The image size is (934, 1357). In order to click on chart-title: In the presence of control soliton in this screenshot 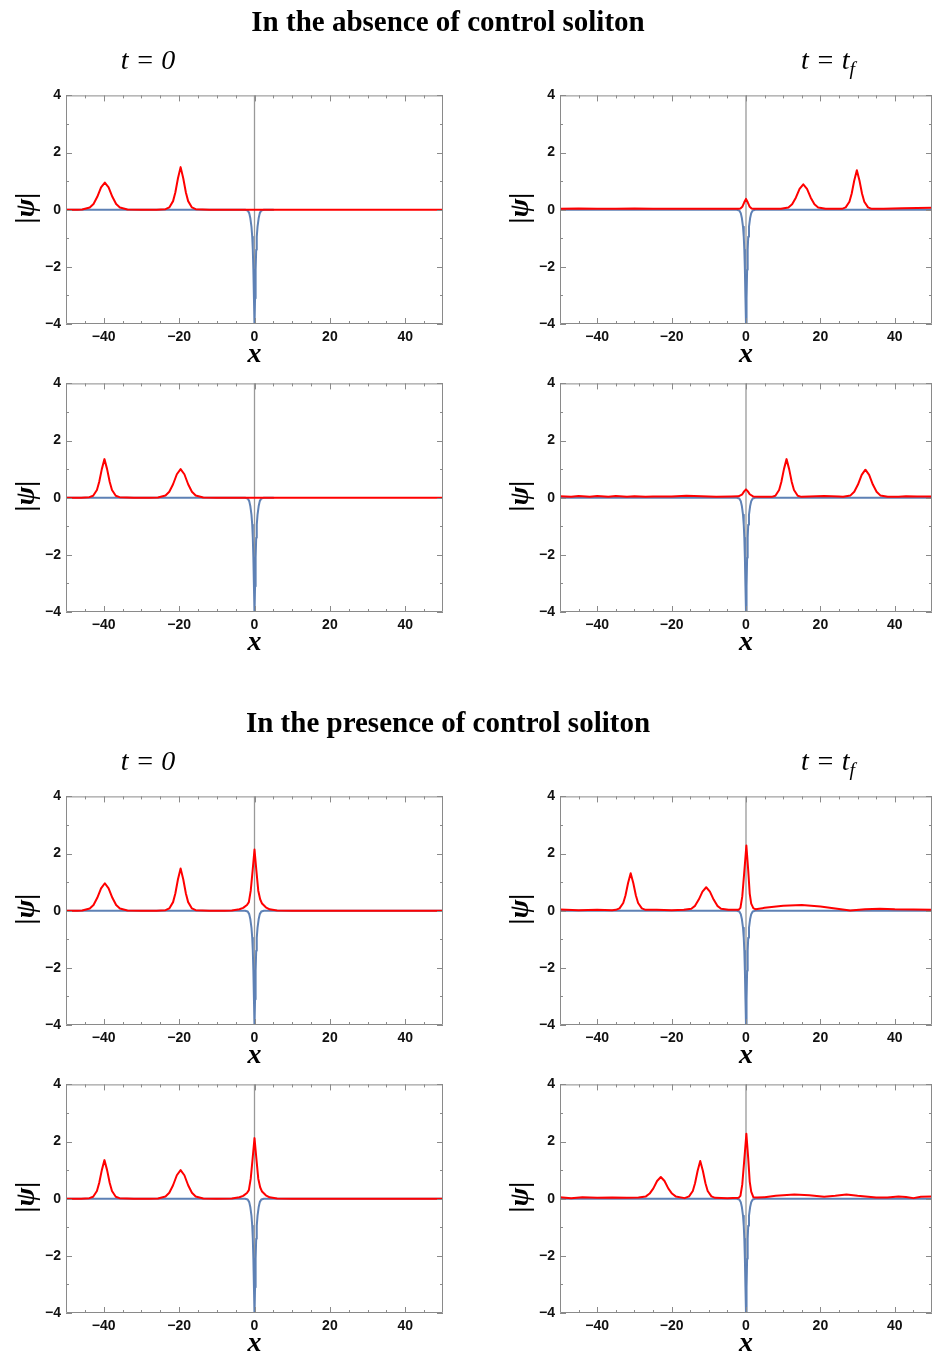, I will do `click(448, 721)`.